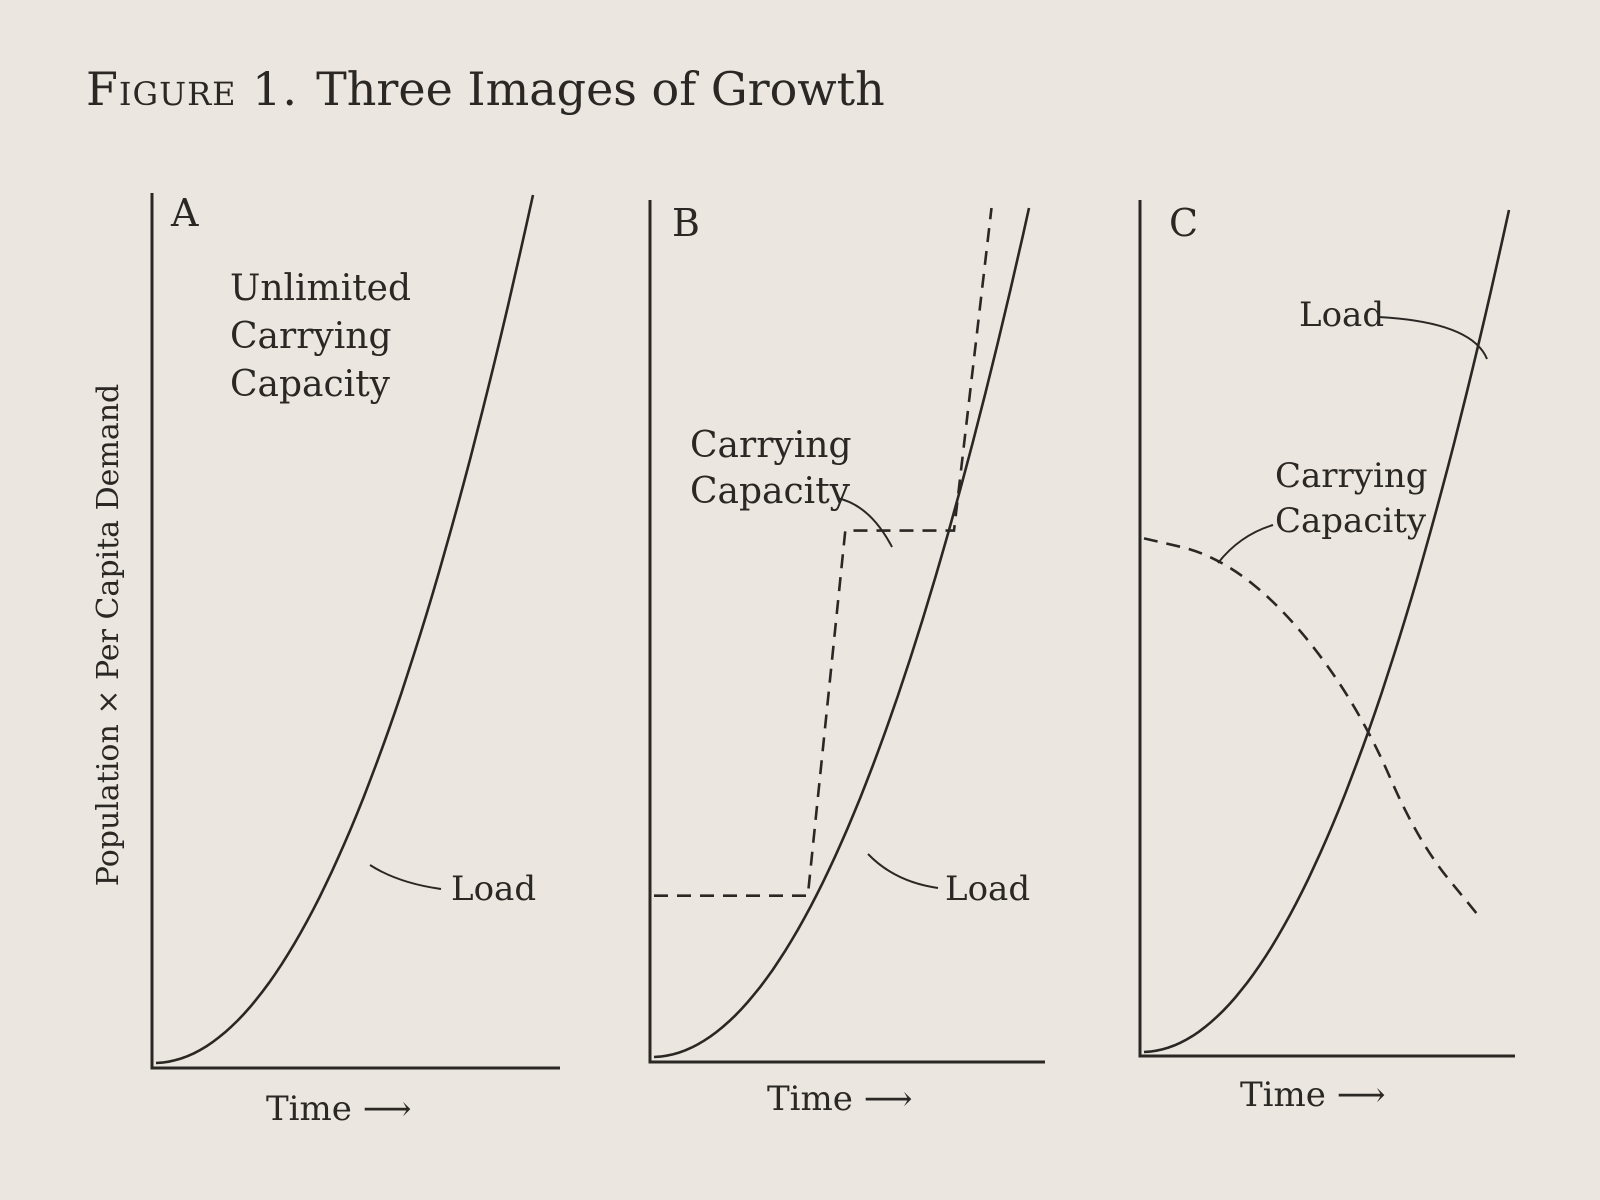 The height and width of the screenshot is (1200, 1600). I want to click on panel-b-letter: B, so click(686, 223).